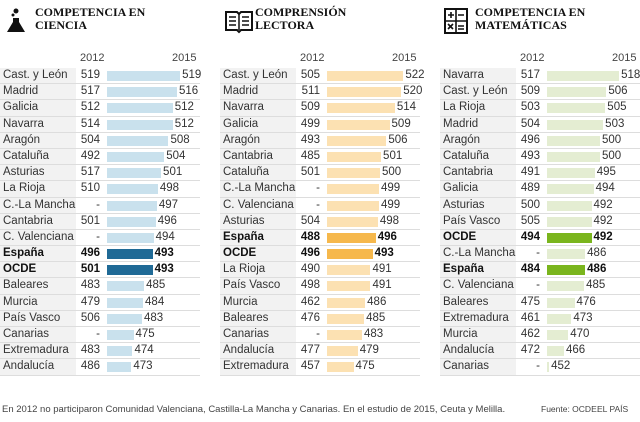 The height and width of the screenshot is (422, 640). I want to click on calculator-icon, so click(456, 21).